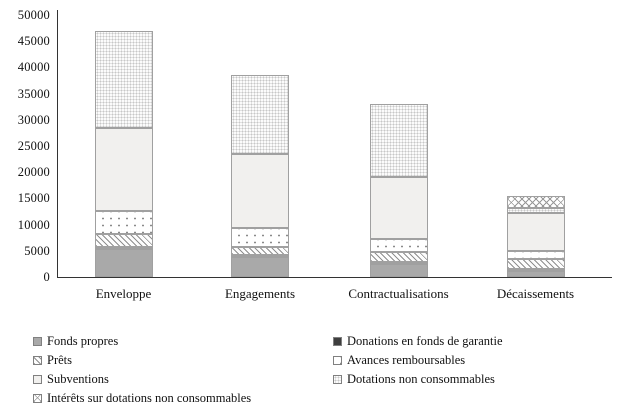 This screenshot has height=418, width=620. What do you see at coordinates (123, 293) in the screenshot?
I see `x-axis-category-label: Enveloppe` at bounding box center [123, 293].